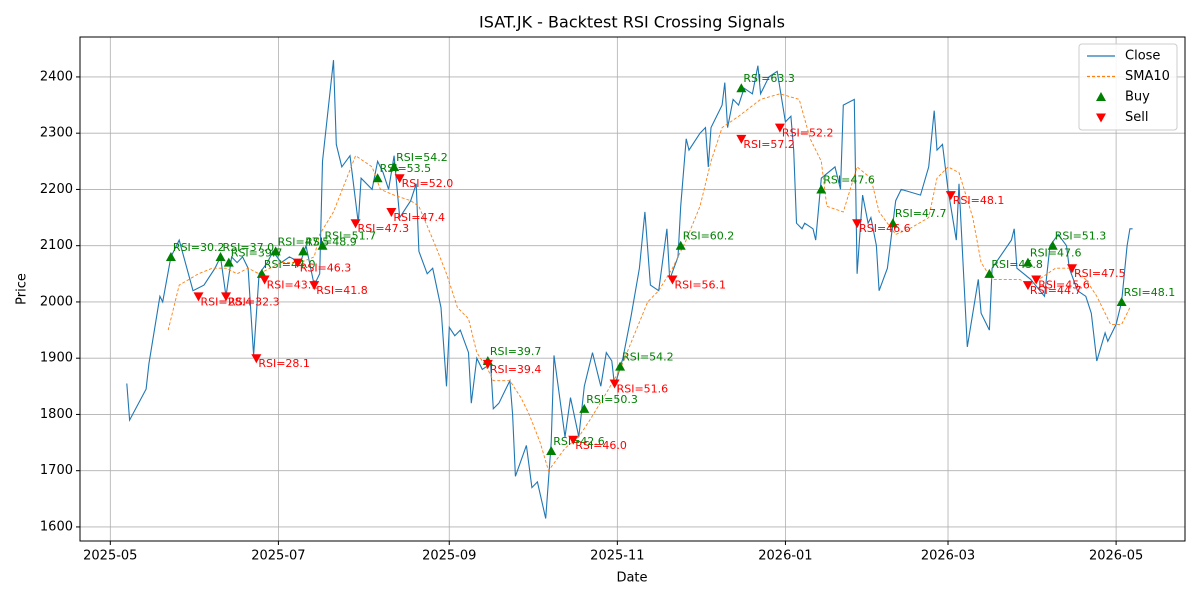 Image resolution: width=1200 pixels, height=600 pixels. Describe the element at coordinates (700, 284) in the screenshot. I see `signal-annotation: RSI=56.1` at that location.